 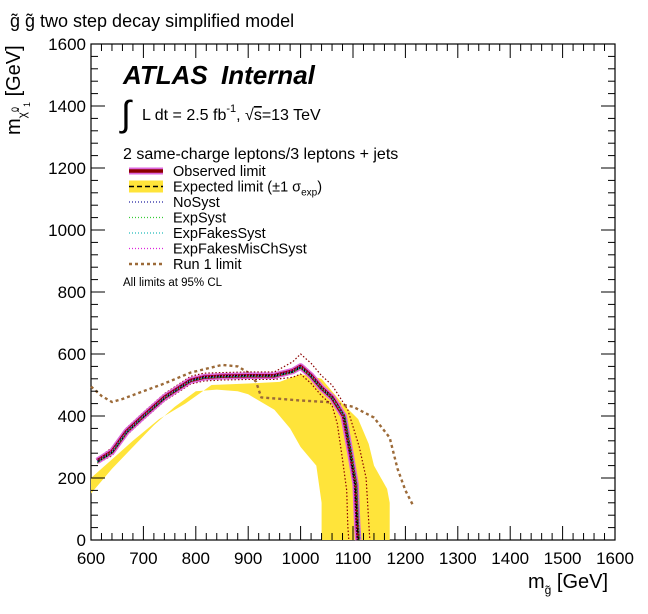 What do you see at coordinates (72, 416) in the screenshot?
I see `y-tick-label: 400` at bounding box center [72, 416].